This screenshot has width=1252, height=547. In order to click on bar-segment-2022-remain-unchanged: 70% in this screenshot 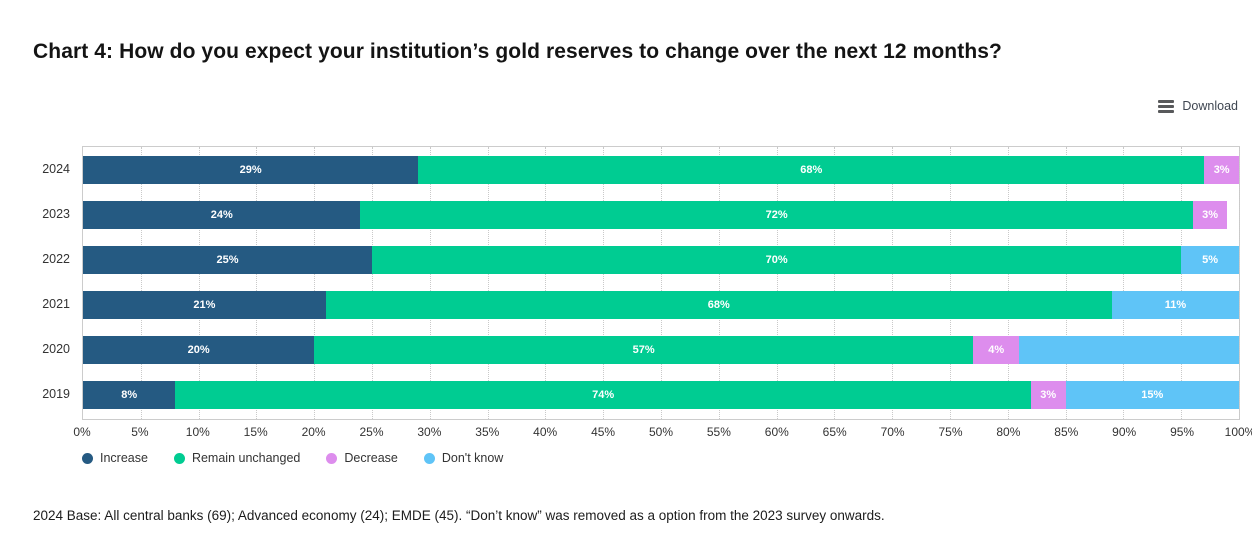, I will do `click(777, 260)`.